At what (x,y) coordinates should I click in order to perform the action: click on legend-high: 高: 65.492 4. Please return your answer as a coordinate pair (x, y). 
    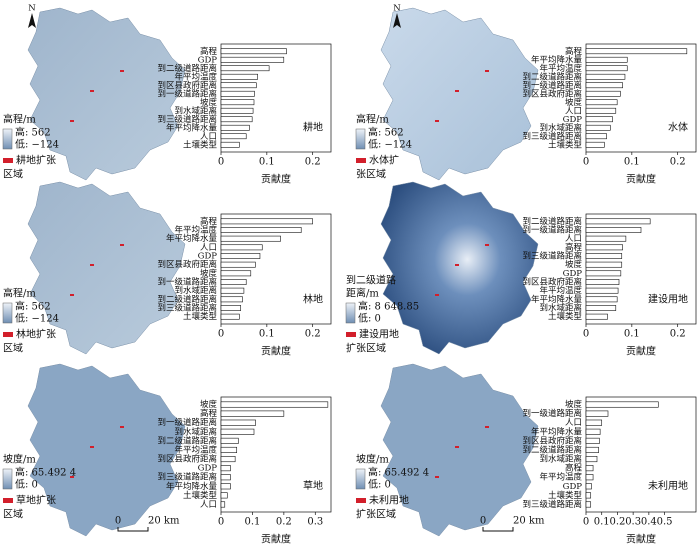
    Looking at the image, I should click on (45, 472).